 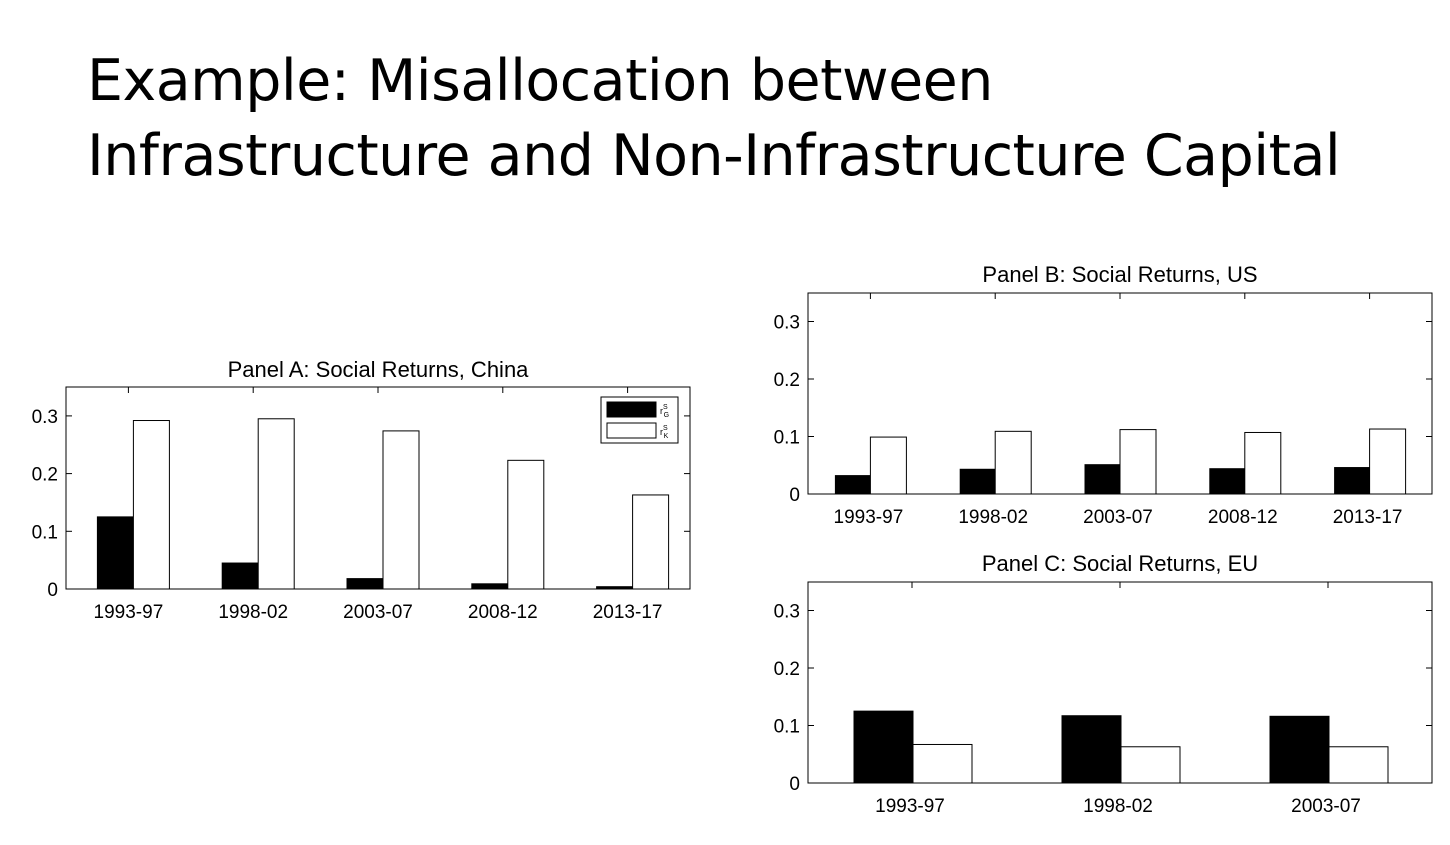 What do you see at coordinates (787, 380) in the screenshot?
I see `panel-b-ytick-label: 0.2` at bounding box center [787, 380].